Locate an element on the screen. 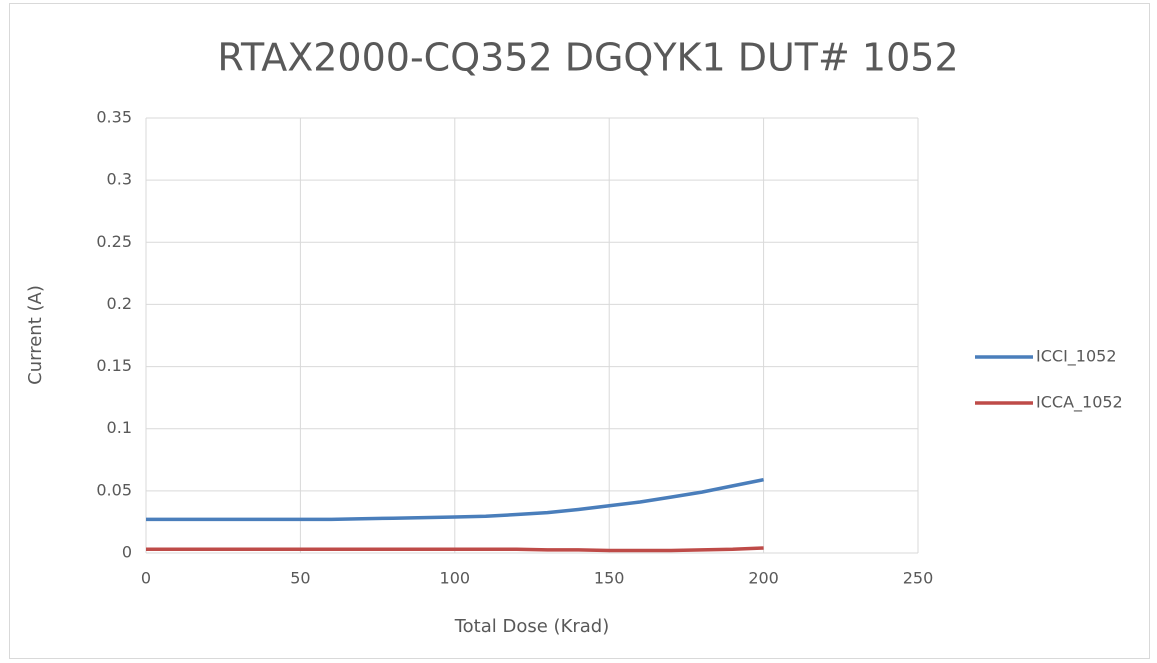 Image resolution: width=1157 pixels, height=663 pixels. x-tick-label: 0 is located at coordinates (146, 578).